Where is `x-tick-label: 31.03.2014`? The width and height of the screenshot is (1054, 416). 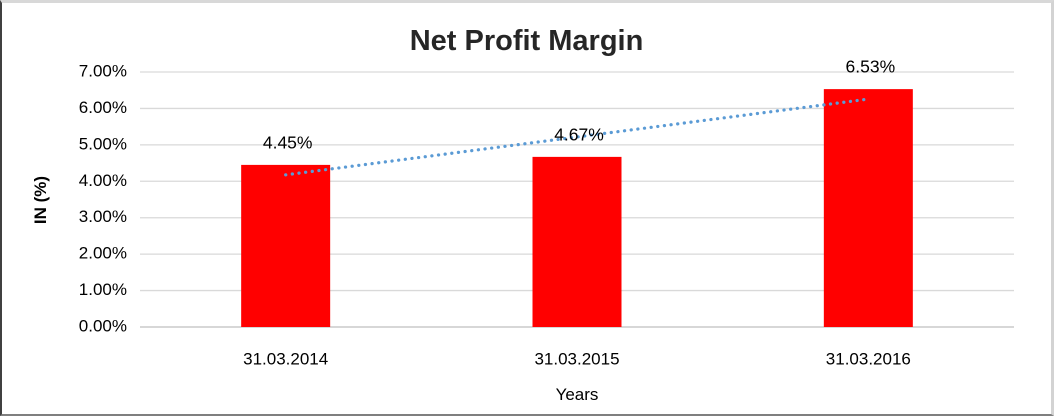 x-tick-label: 31.03.2014 is located at coordinates (285, 358).